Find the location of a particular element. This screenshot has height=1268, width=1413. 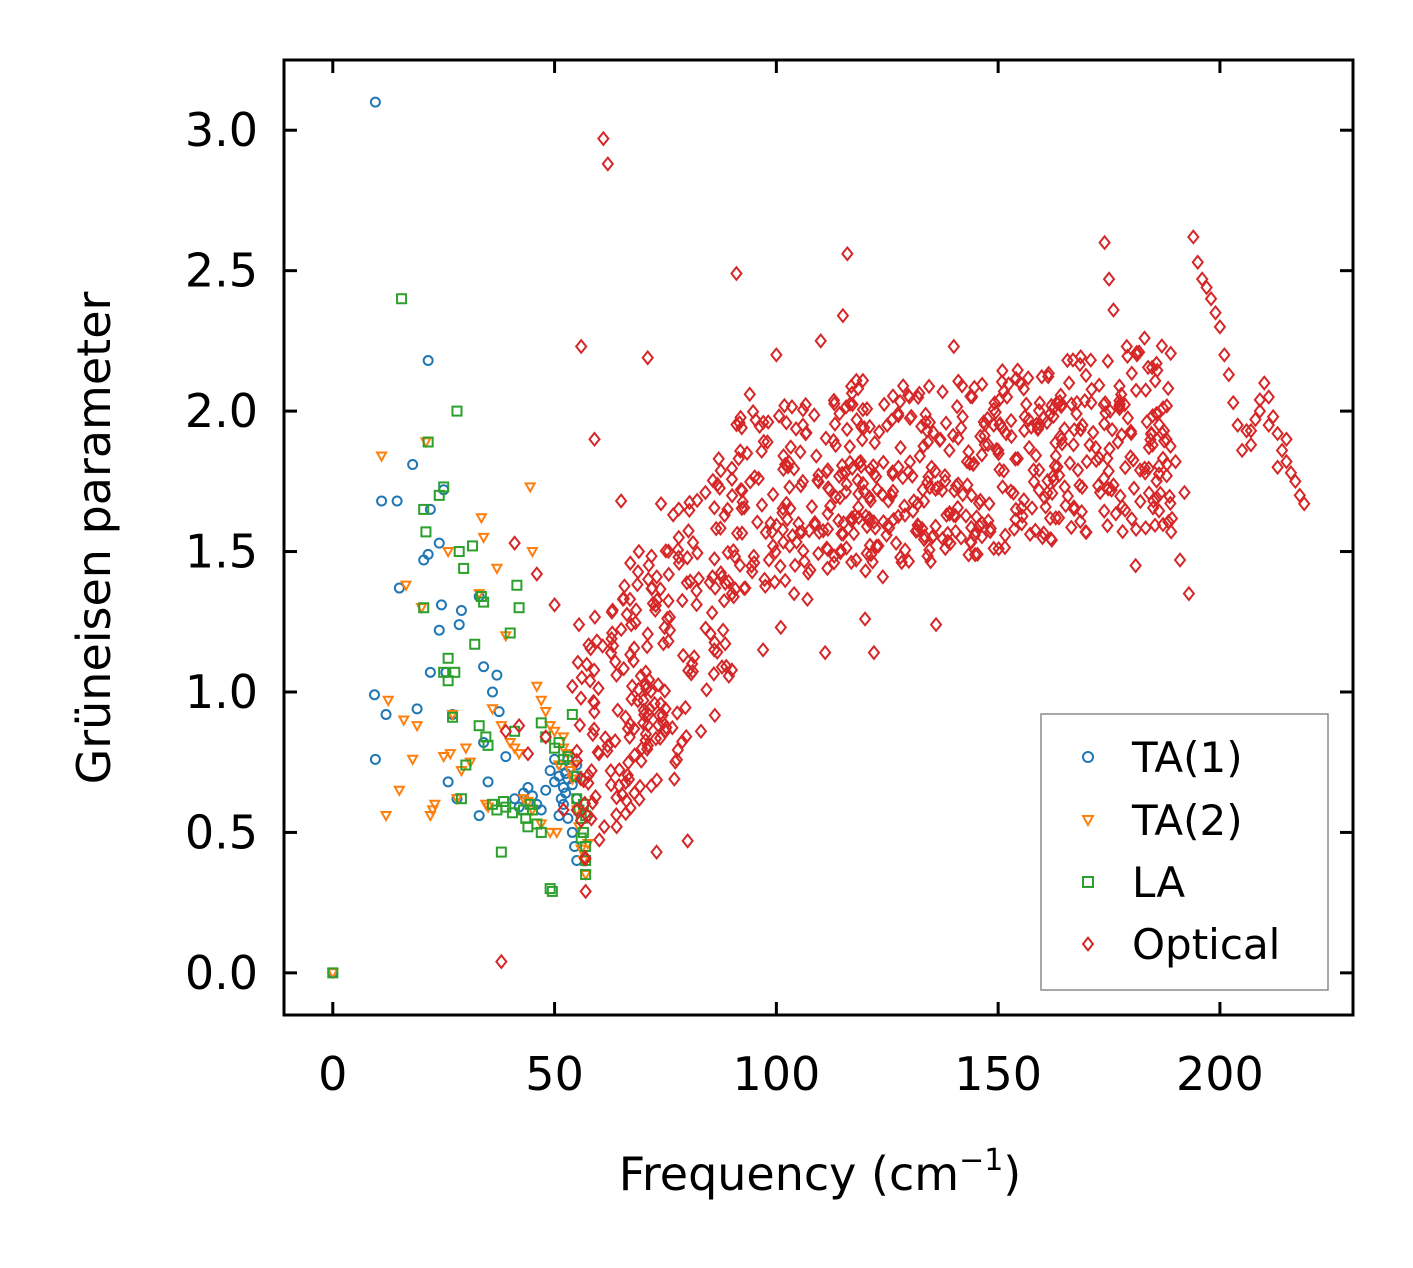

legend-label: TA(1) is located at coordinates (1187, 757).